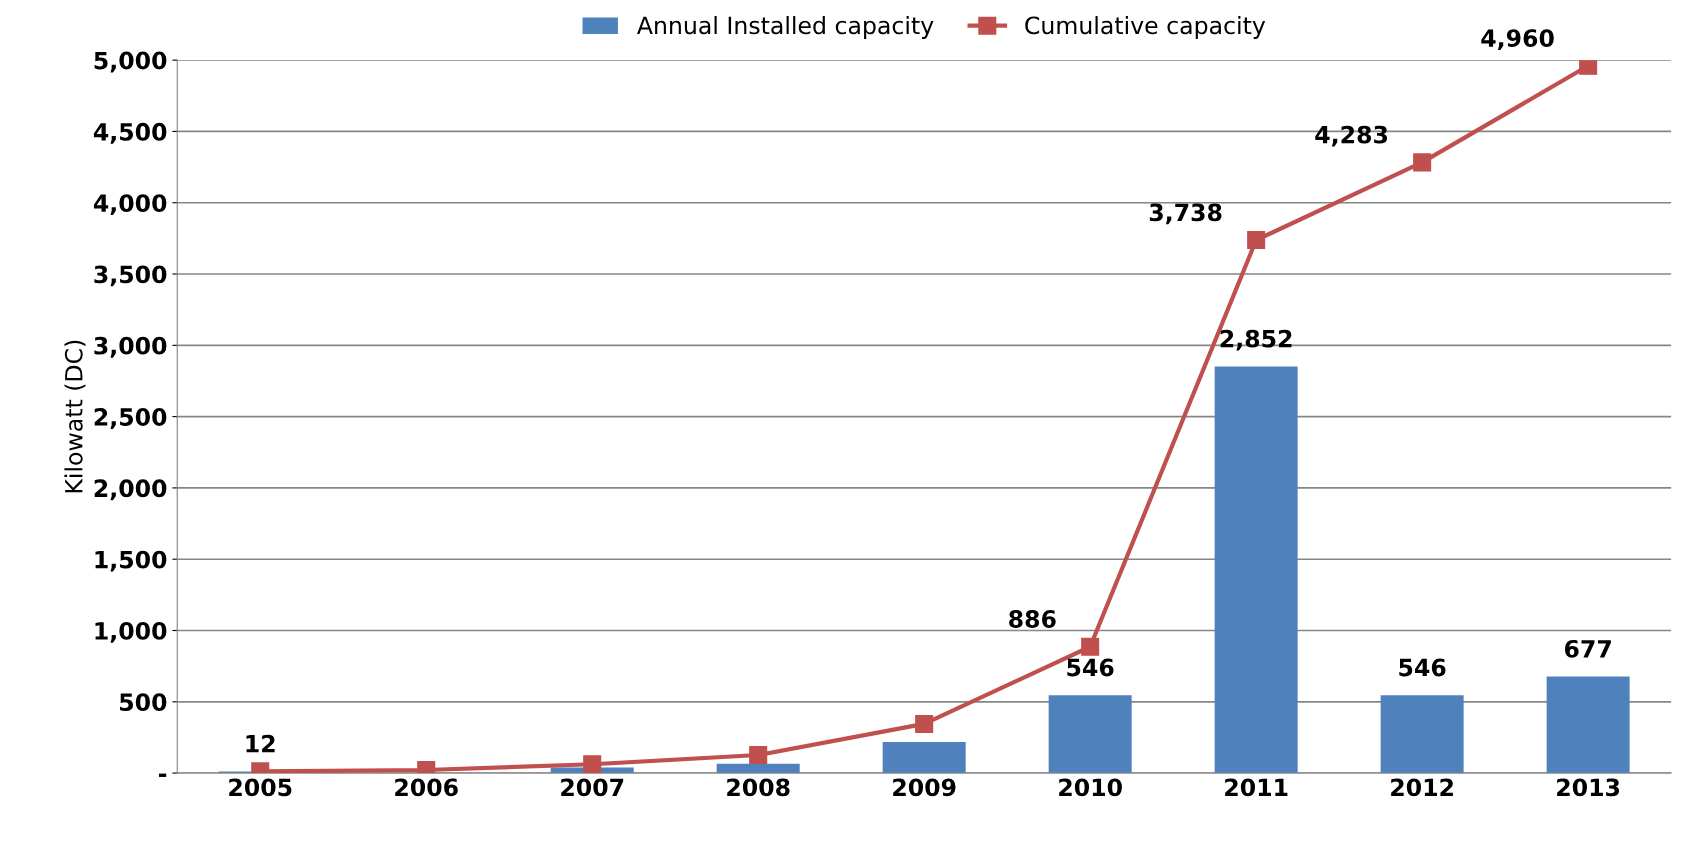 The width and height of the screenshot is (1688, 859). What do you see at coordinates (130, 205) in the screenshot?
I see `y-tick-label: 4,000` at bounding box center [130, 205].